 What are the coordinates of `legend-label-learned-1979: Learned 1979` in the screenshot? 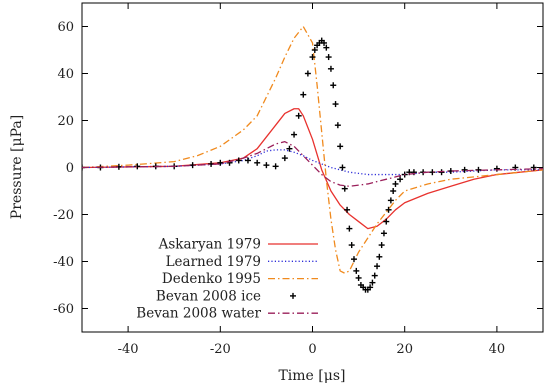 It's located at (213, 262).